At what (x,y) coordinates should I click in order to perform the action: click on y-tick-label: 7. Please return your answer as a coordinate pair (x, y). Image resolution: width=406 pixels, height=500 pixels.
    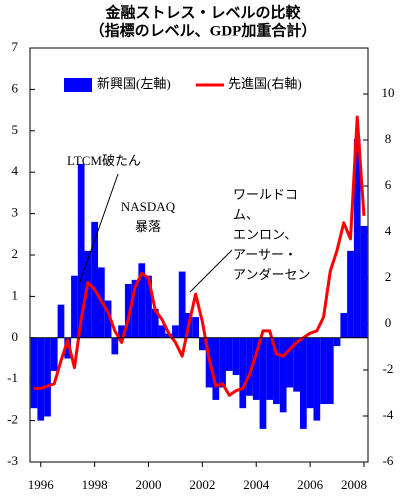
    Looking at the image, I should click on (15, 46).